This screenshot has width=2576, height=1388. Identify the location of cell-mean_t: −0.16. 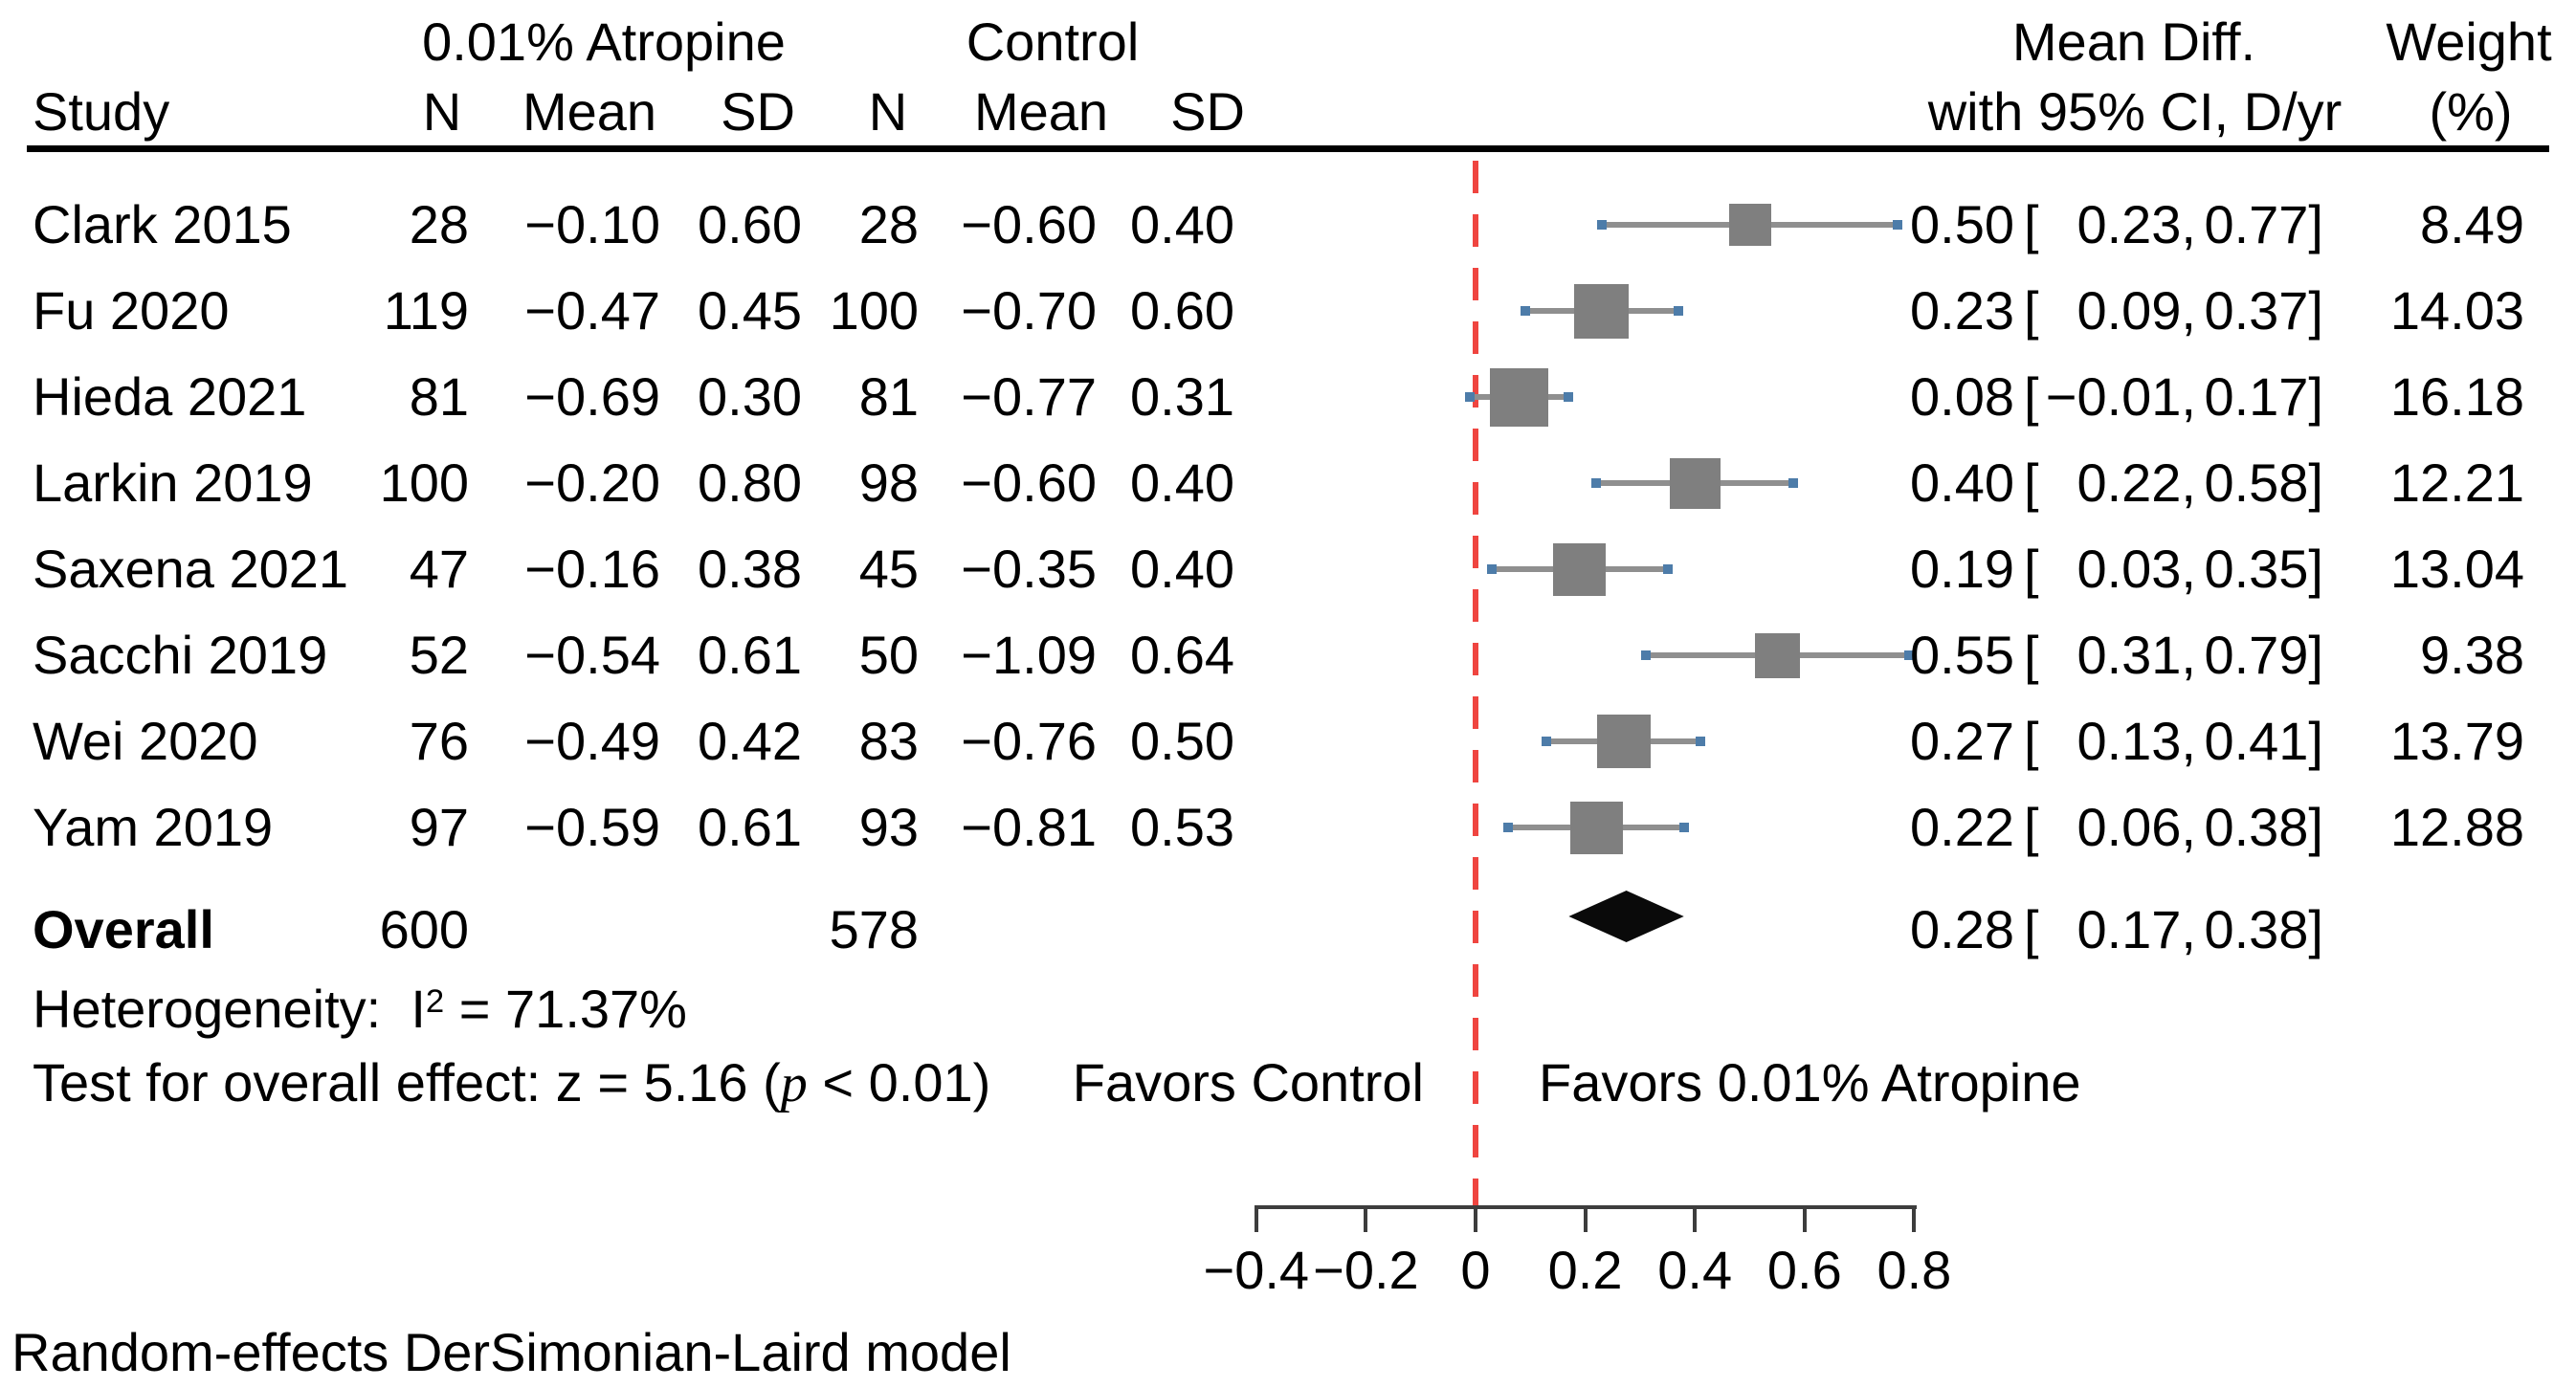
(592, 569).